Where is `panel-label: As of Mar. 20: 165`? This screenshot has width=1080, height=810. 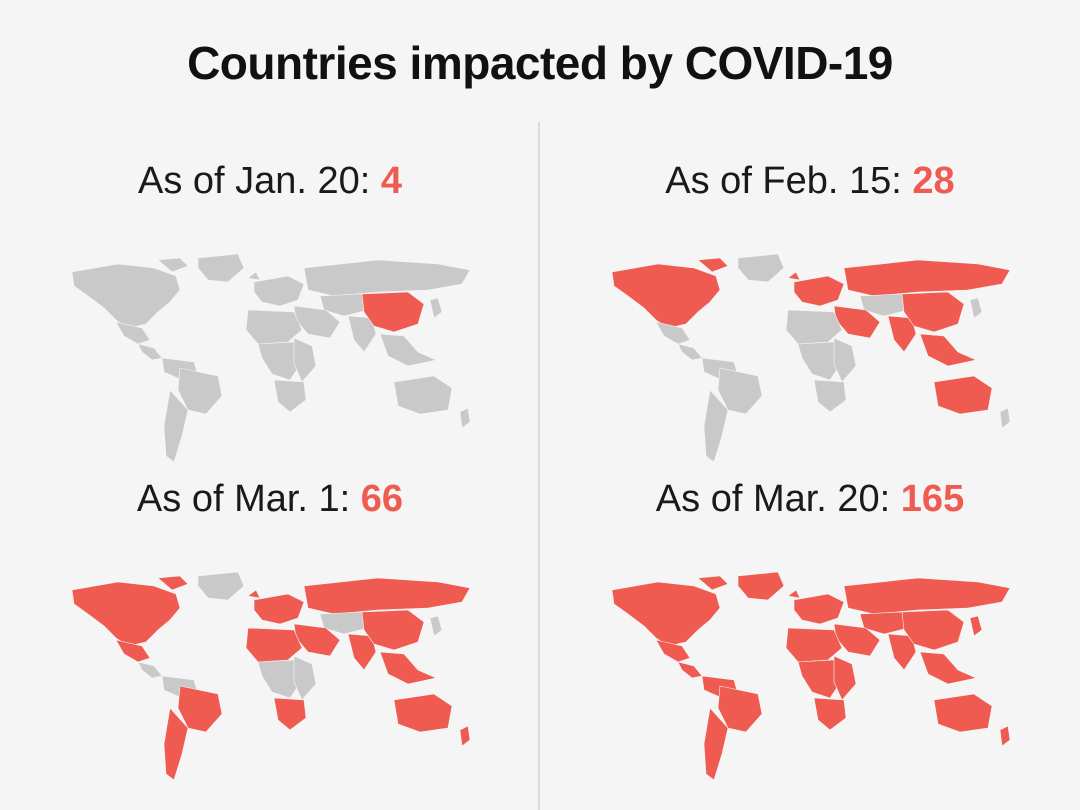
panel-label: As of Mar. 20: 165 is located at coordinates (810, 499).